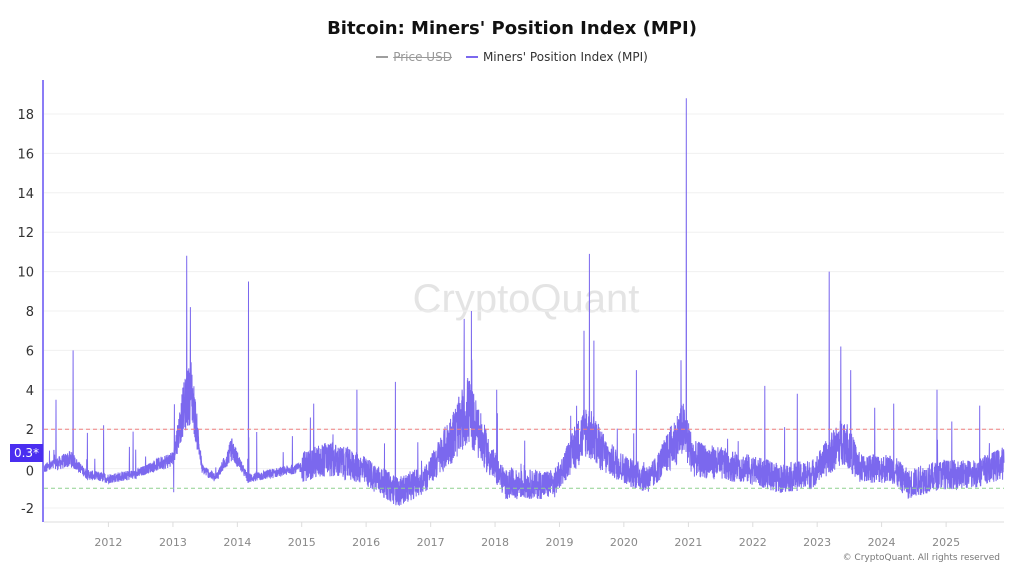 The height and width of the screenshot is (576, 1024). I want to click on y-tick-label: 2, so click(30, 430).